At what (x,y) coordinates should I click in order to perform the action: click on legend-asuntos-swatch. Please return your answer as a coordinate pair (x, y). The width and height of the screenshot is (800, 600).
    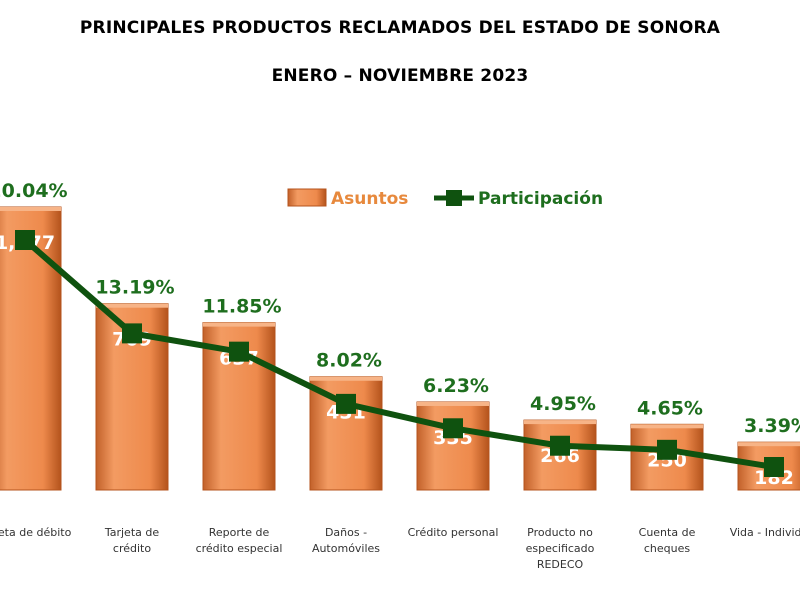
    Looking at the image, I should click on (307, 197).